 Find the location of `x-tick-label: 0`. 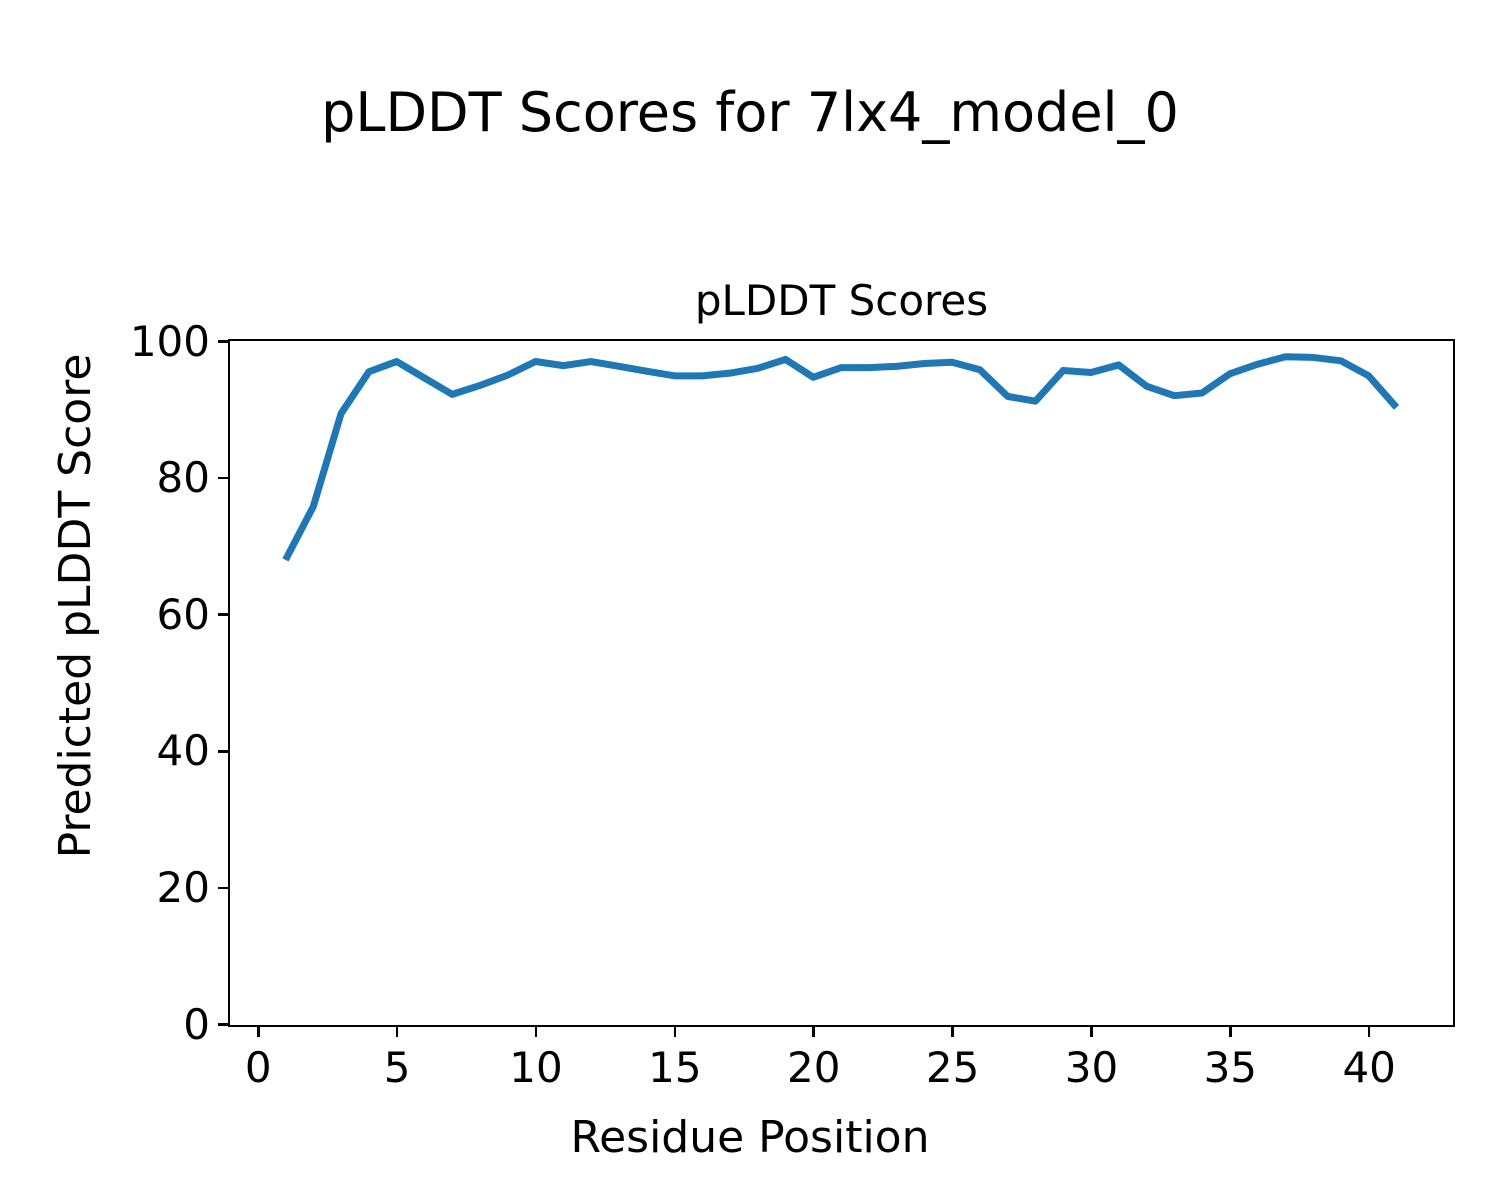

x-tick-label: 0 is located at coordinates (258, 1067).